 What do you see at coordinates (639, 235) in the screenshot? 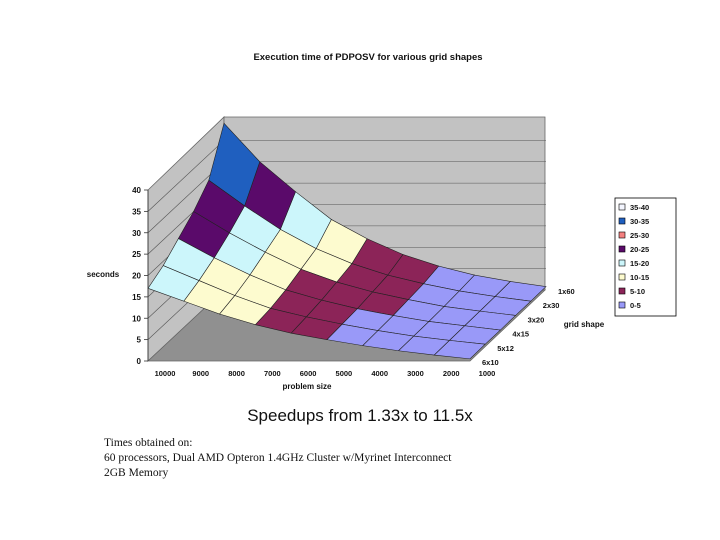
I see `legend-label: 25-30` at bounding box center [639, 235].